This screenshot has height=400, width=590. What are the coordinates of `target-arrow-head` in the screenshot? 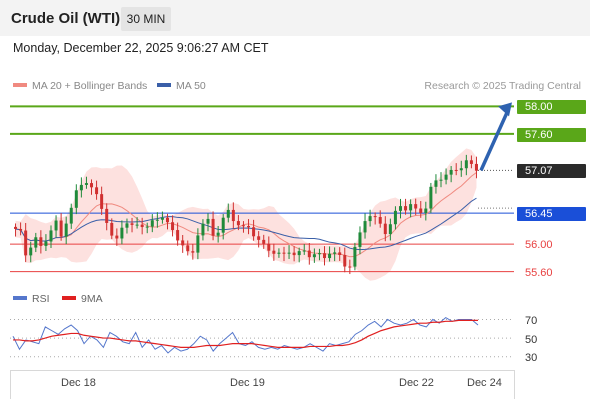 It's located at (505, 109).